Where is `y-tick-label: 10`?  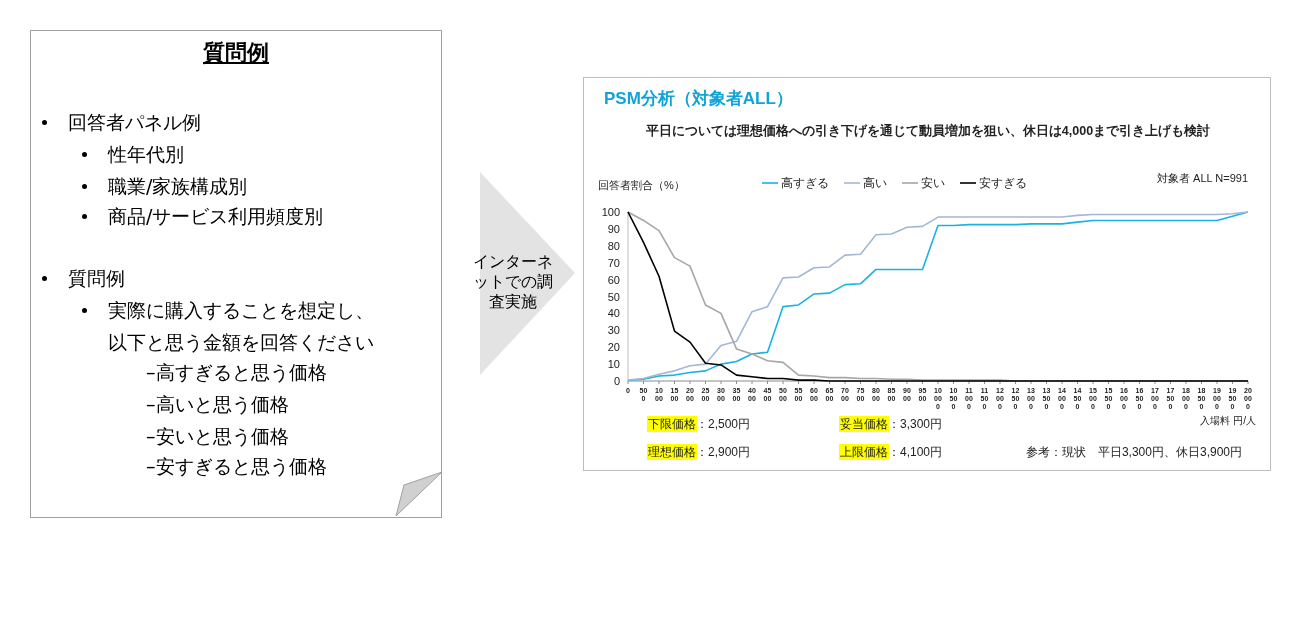 y-tick-label: 10 is located at coordinates (613, 364).